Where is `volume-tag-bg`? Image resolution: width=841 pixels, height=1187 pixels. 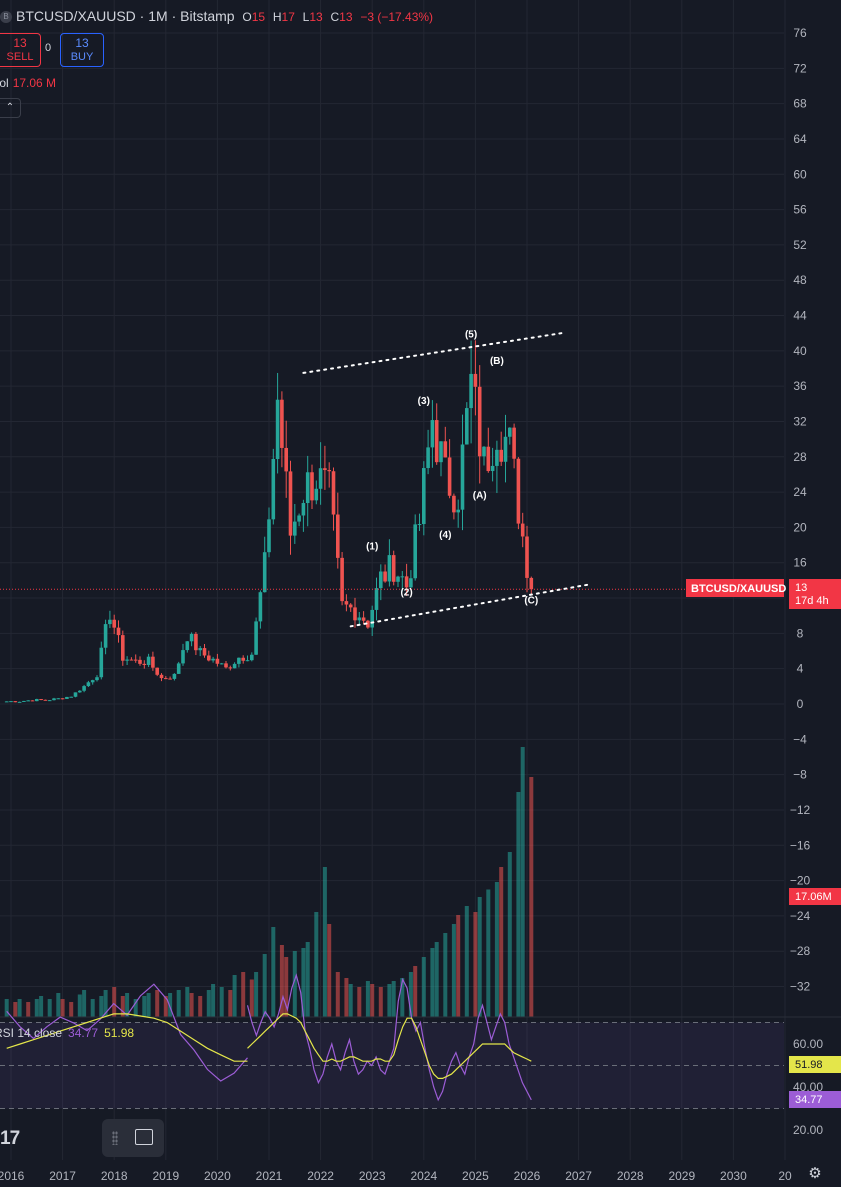 volume-tag-bg is located at coordinates (815, 896).